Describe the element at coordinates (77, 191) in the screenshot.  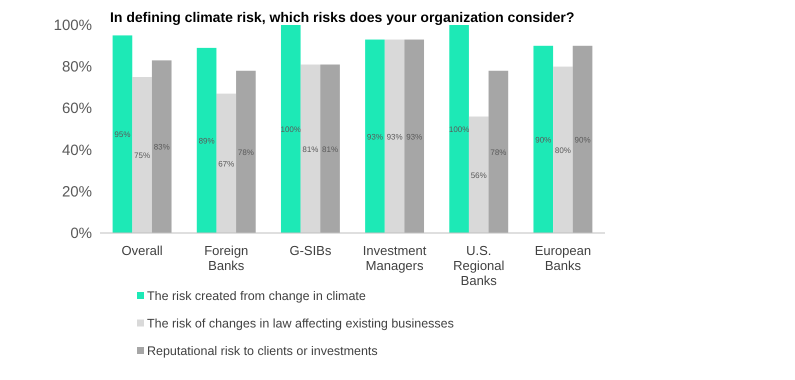
I see `y-tick-label: 20%` at that location.